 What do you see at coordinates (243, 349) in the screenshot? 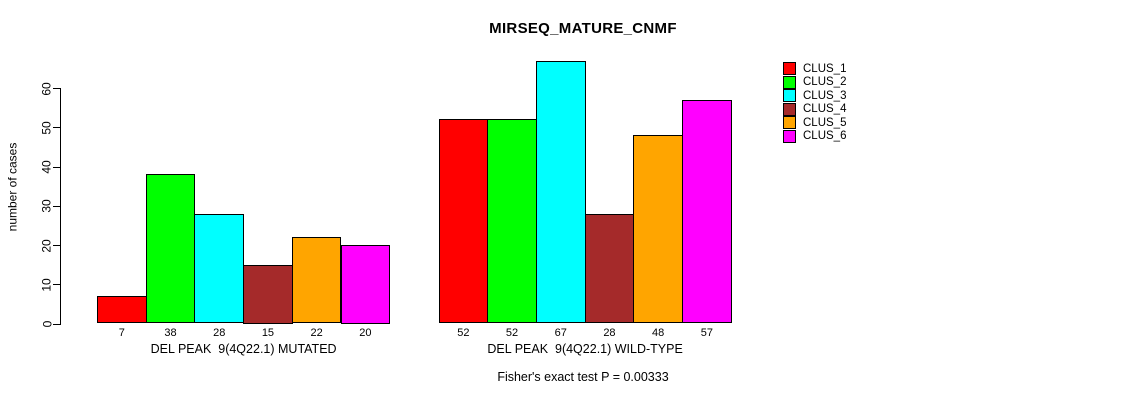
I see `group-label: DEL PEAK 9(4Q22.1) MUTATED` at bounding box center [243, 349].